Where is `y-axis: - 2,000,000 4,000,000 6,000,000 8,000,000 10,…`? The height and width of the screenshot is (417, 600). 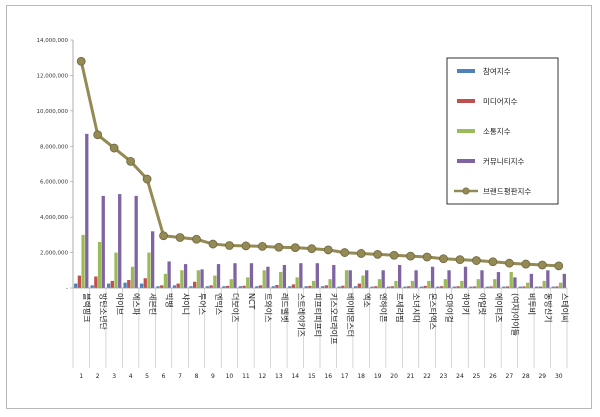 y-axis: - 2,000,000 4,000,000 6,000,000 8,000,000 10,… is located at coordinates (55, 165).